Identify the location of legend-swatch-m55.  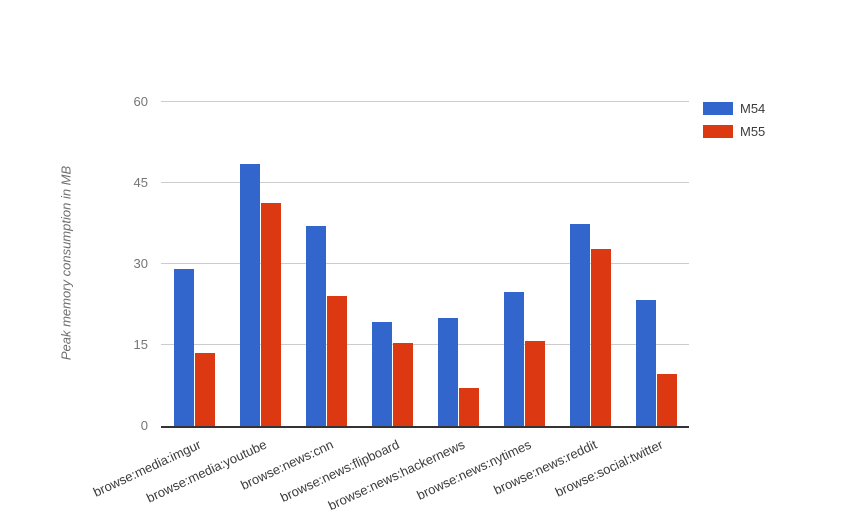
(718, 131).